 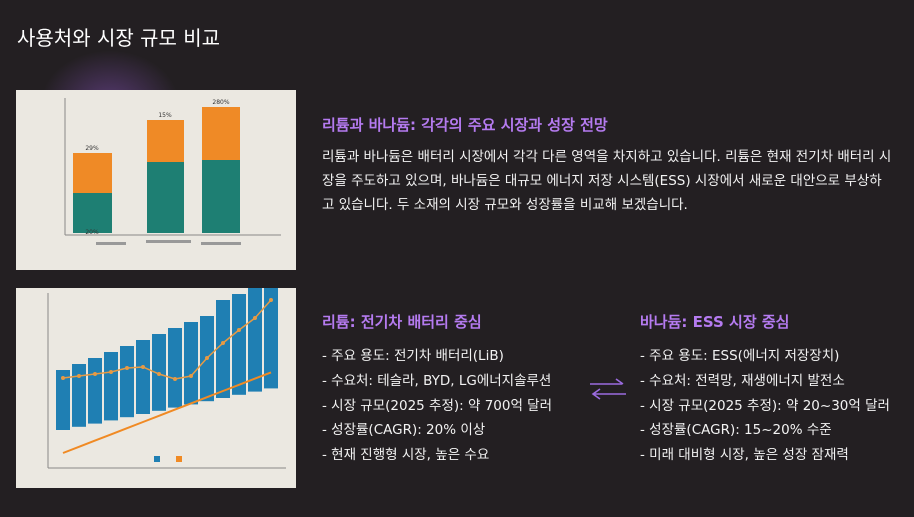 I want to click on image-label: 20%, so click(x=92, y=232).